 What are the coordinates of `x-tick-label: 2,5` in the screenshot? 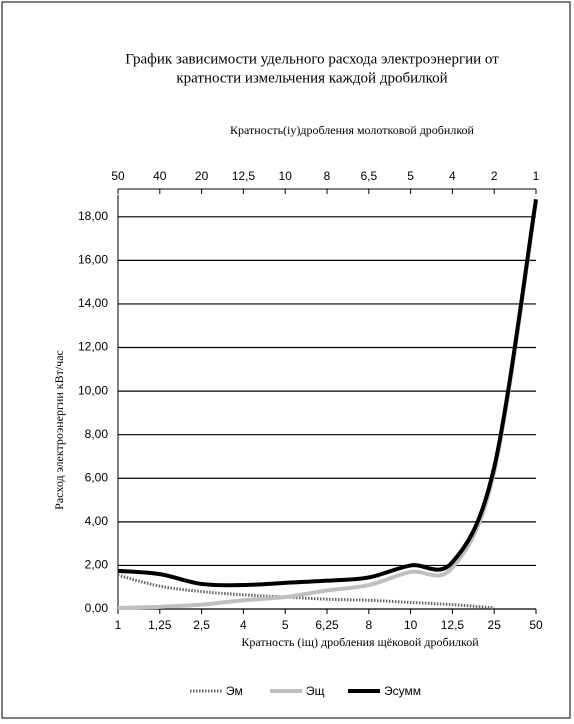 It's located at (201, 625).